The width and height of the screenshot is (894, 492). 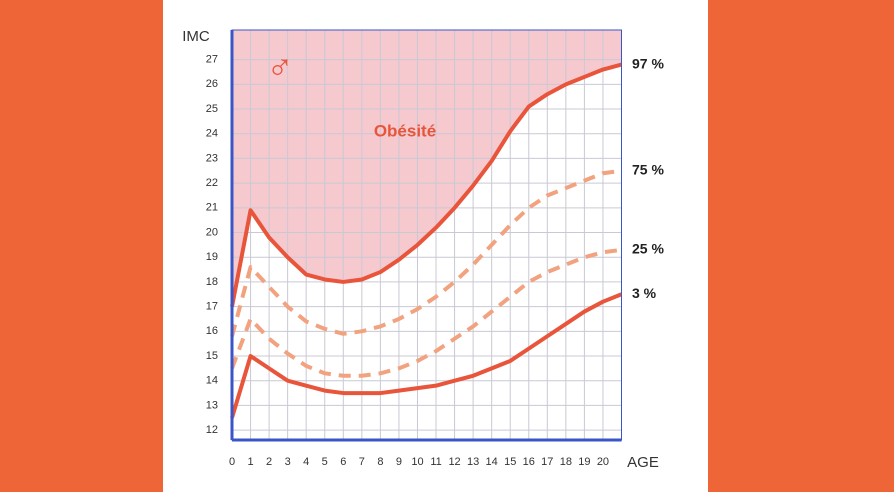 I want to click on y-tick-label: 19, so click(x=212, y=257).